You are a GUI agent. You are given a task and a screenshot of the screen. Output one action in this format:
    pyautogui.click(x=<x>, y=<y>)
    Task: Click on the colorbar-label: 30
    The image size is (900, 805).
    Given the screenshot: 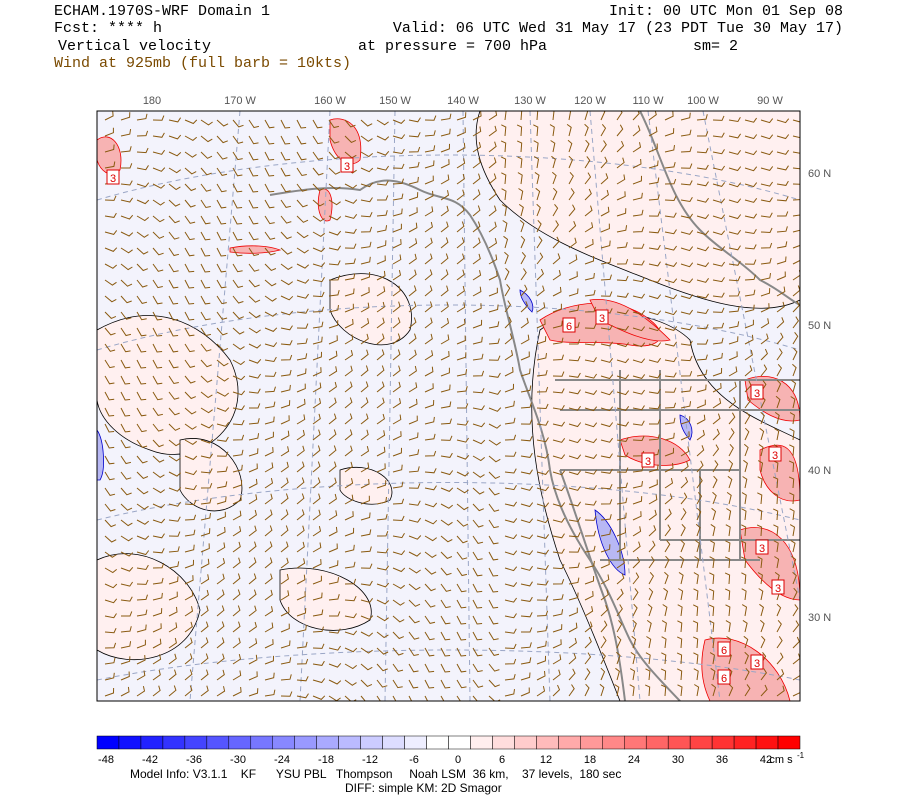 What is the action you would take?
    pyautogui.click(x=678, y=760)
    